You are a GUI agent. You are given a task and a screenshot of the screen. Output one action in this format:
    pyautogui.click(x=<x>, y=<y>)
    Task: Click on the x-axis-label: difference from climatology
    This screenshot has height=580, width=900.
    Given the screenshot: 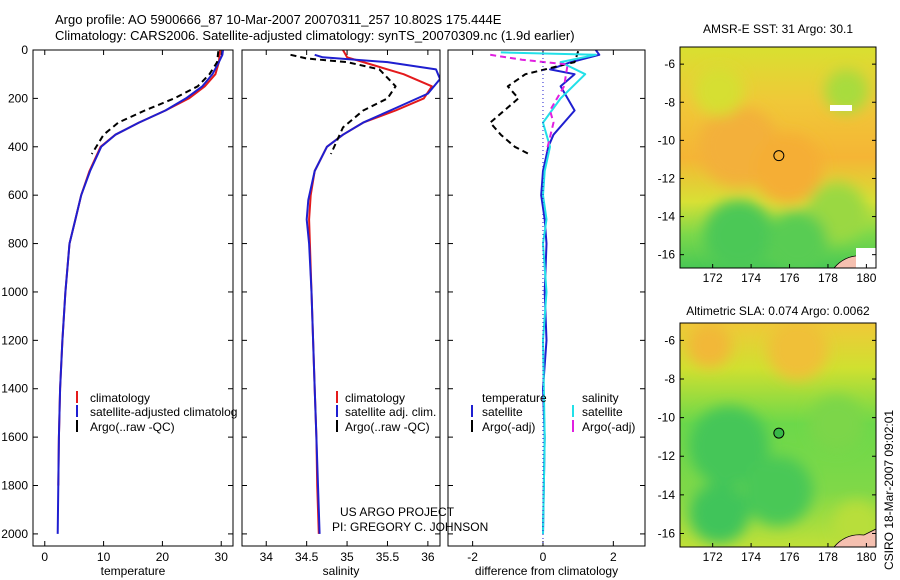 What is the action you would take?
    pyautogui.click(x=546, y=571)
    